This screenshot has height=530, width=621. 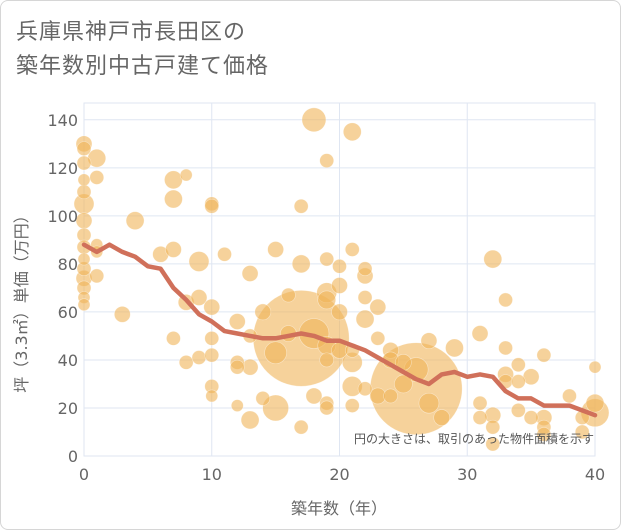 I want to click on chart-title: 兵庫県神戸市長田区の 築年数別中古戸建て価格, so click(x=142, y=50).